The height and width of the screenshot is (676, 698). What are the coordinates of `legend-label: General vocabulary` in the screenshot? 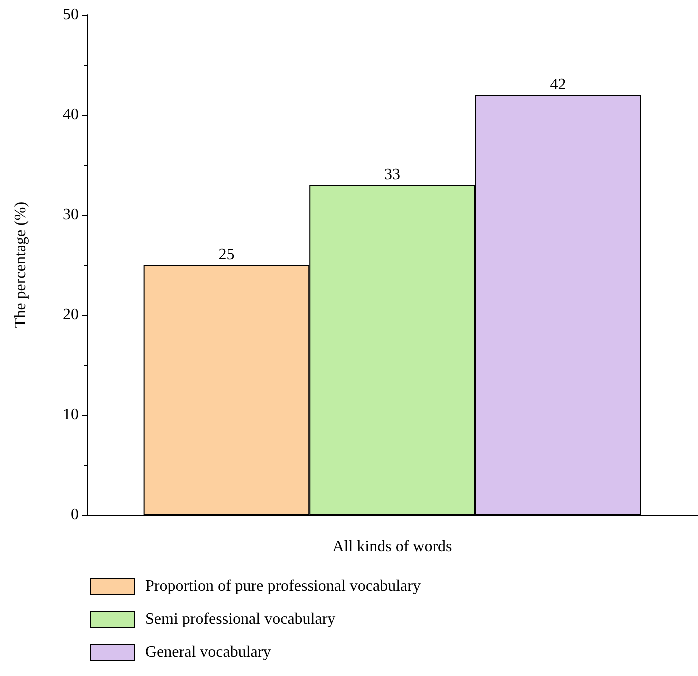 It's located at (209, 652).